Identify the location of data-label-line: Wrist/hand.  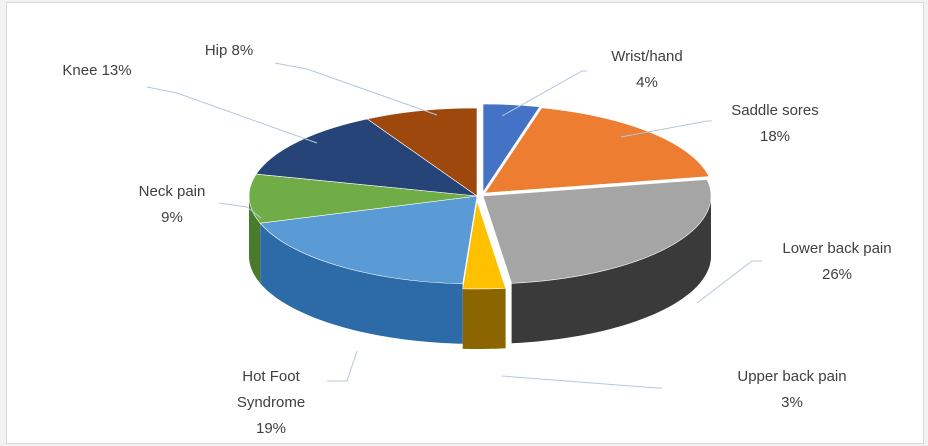
(646, 56).